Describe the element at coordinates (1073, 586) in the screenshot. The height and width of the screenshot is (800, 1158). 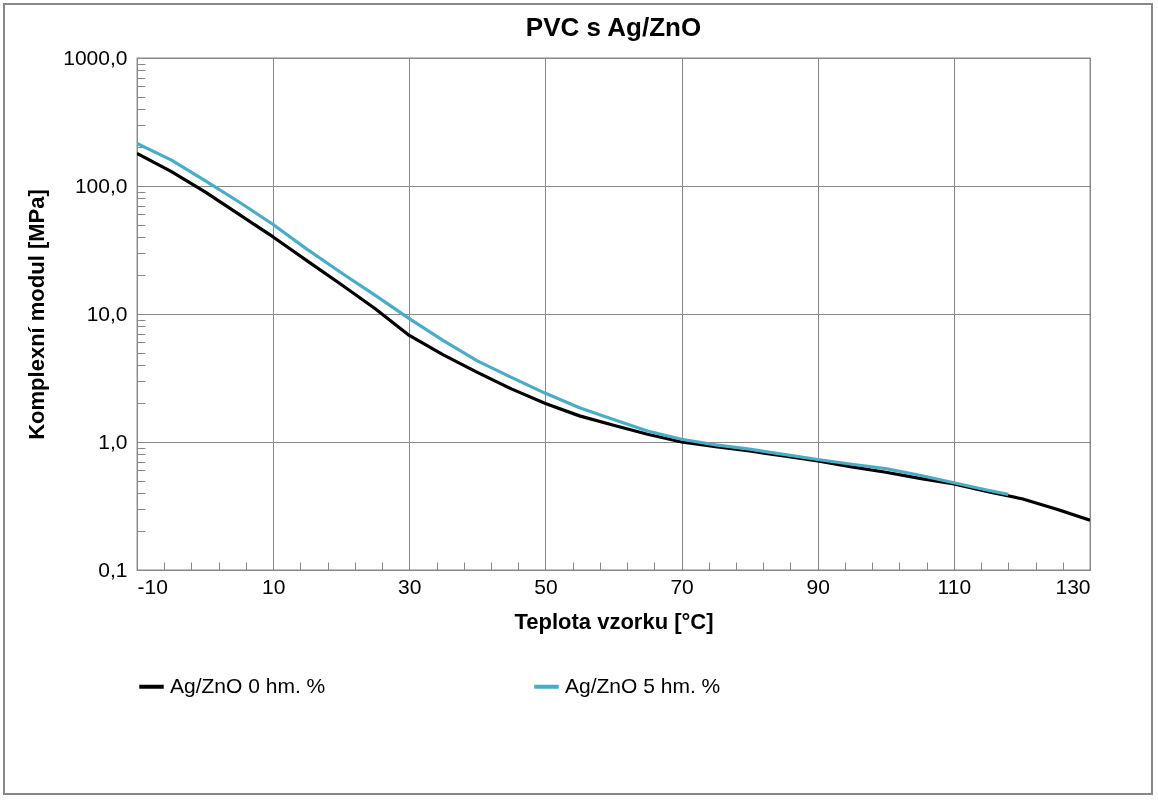
I see `x-tick-label: 130` at that location.